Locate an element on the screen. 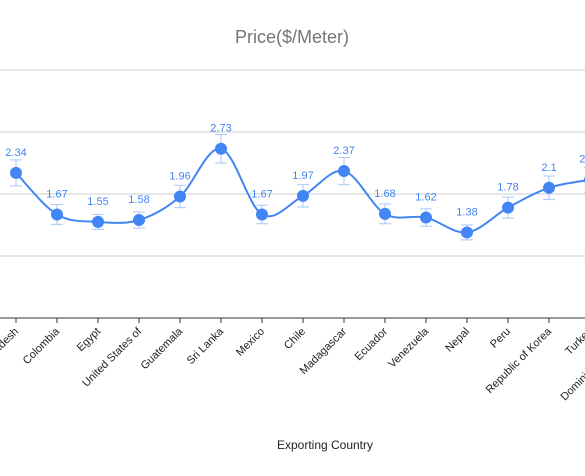 The width and height of the screenshot is (585, 476). chart-title: Price($/Meter) is located at coordinates (292, 37).